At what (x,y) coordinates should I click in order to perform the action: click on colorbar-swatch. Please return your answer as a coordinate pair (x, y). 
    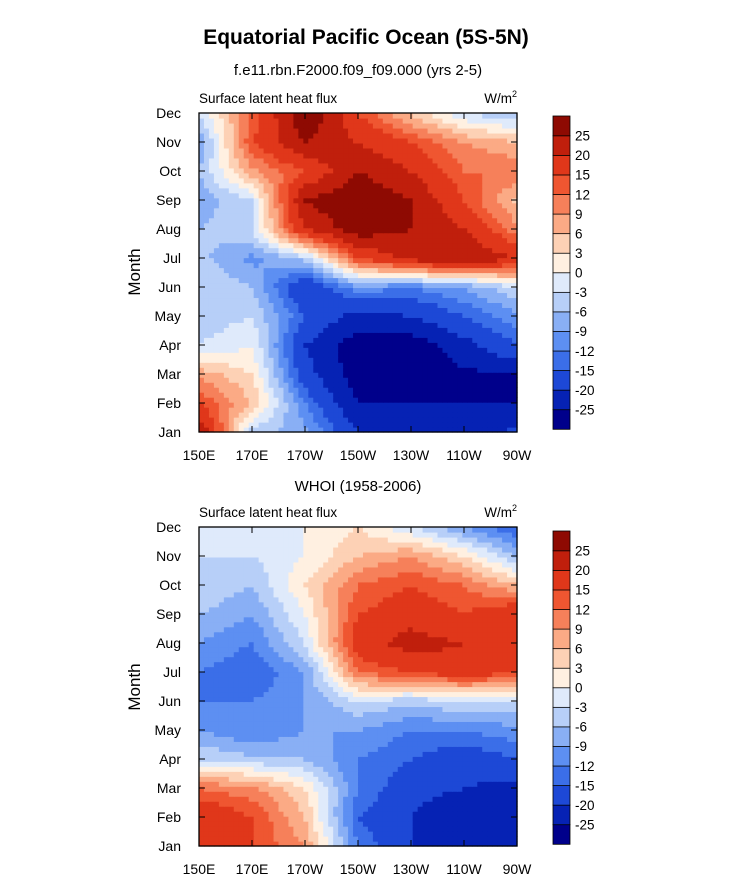
    Looking at the image, I should click on (561, 263).